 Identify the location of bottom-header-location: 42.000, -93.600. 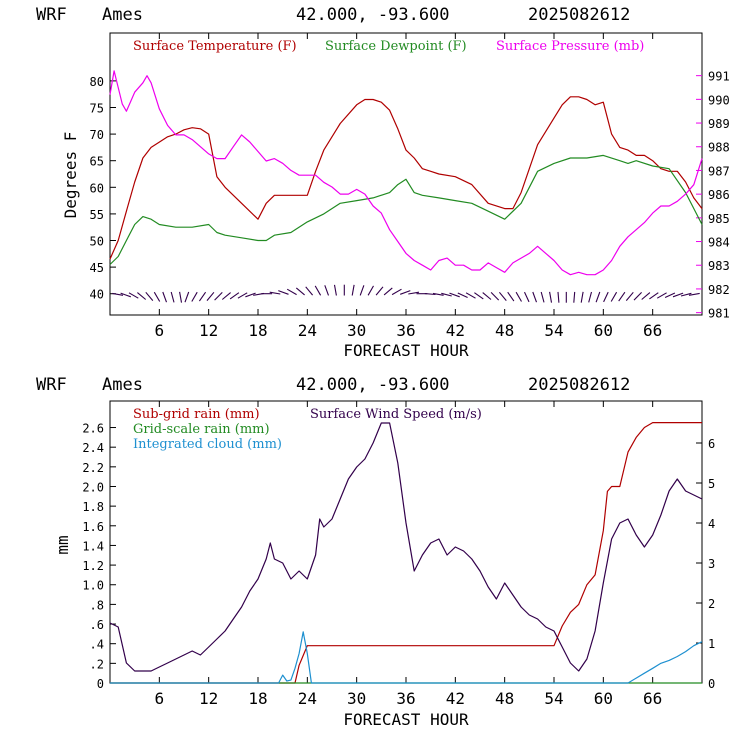
(373, 385).